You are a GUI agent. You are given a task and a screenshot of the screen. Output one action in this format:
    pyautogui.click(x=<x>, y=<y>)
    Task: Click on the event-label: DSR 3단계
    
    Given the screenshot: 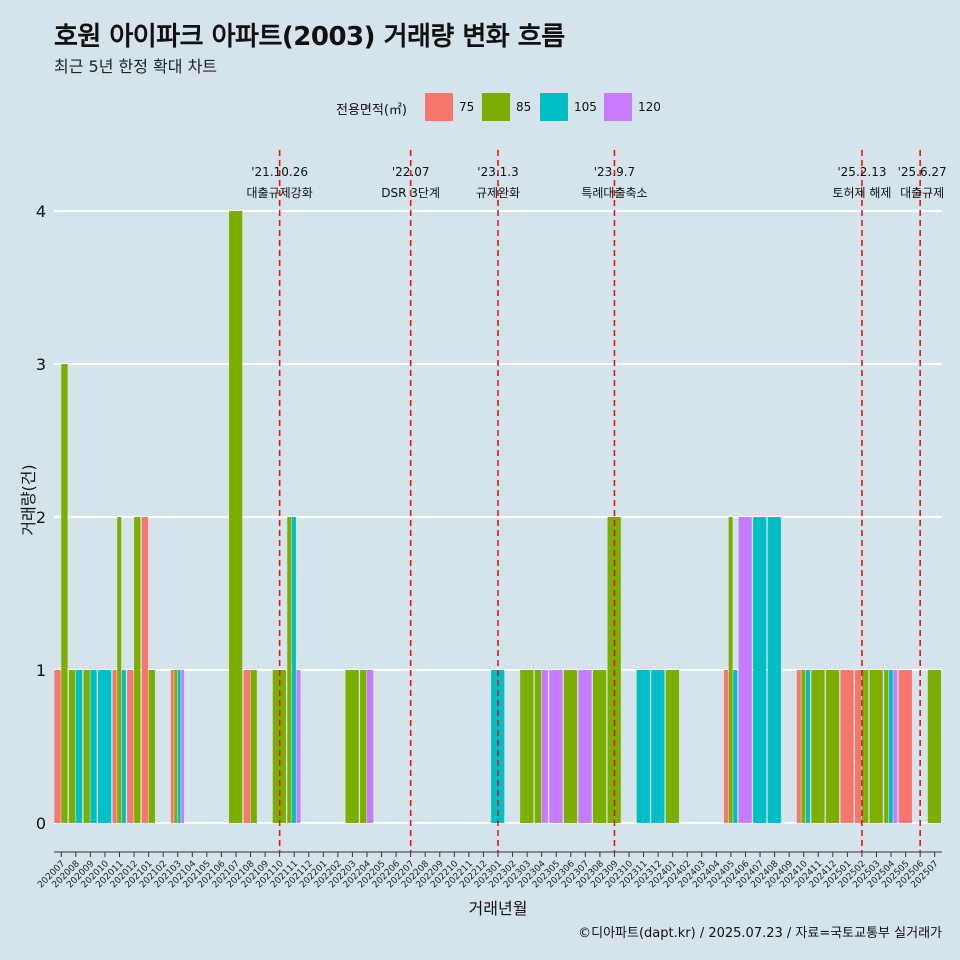 What is the action you would take?
    pyautogui.click(x=410, y=193)
    